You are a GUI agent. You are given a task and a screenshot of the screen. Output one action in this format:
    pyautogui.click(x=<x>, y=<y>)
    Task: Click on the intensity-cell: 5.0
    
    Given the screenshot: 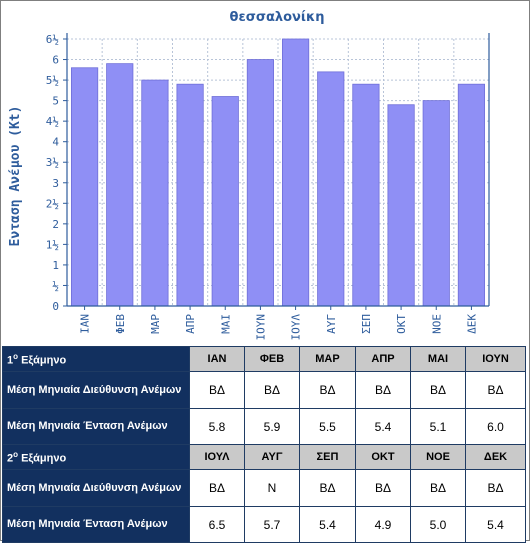 What is the action you would take?
    pyautogui.click(x=438, y=524)
    